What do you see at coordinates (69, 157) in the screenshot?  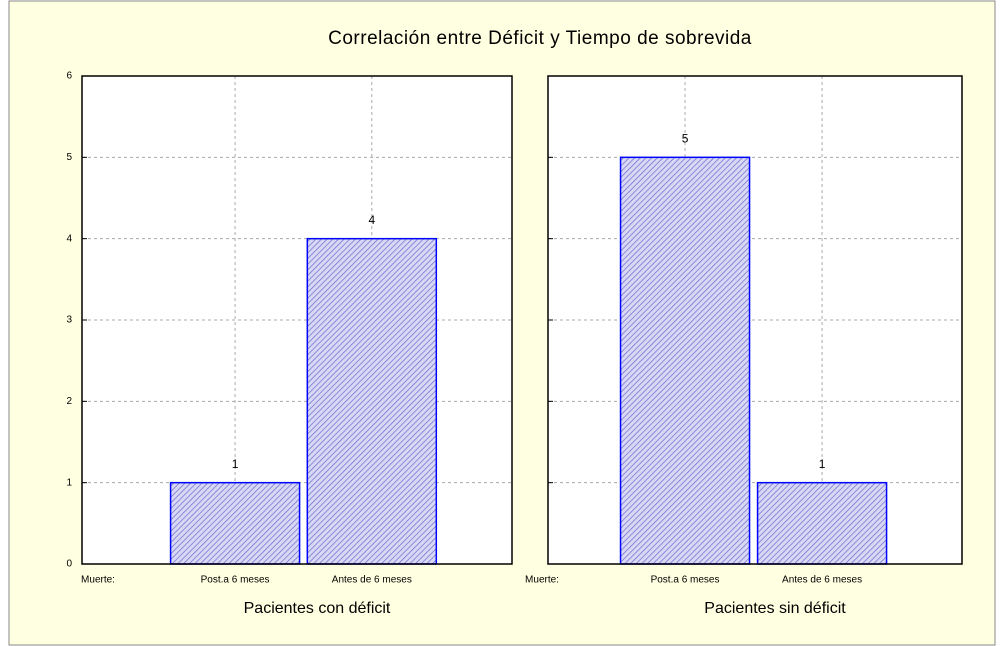 I see `y-tick-label: 5` at bounding box center [69, 157].